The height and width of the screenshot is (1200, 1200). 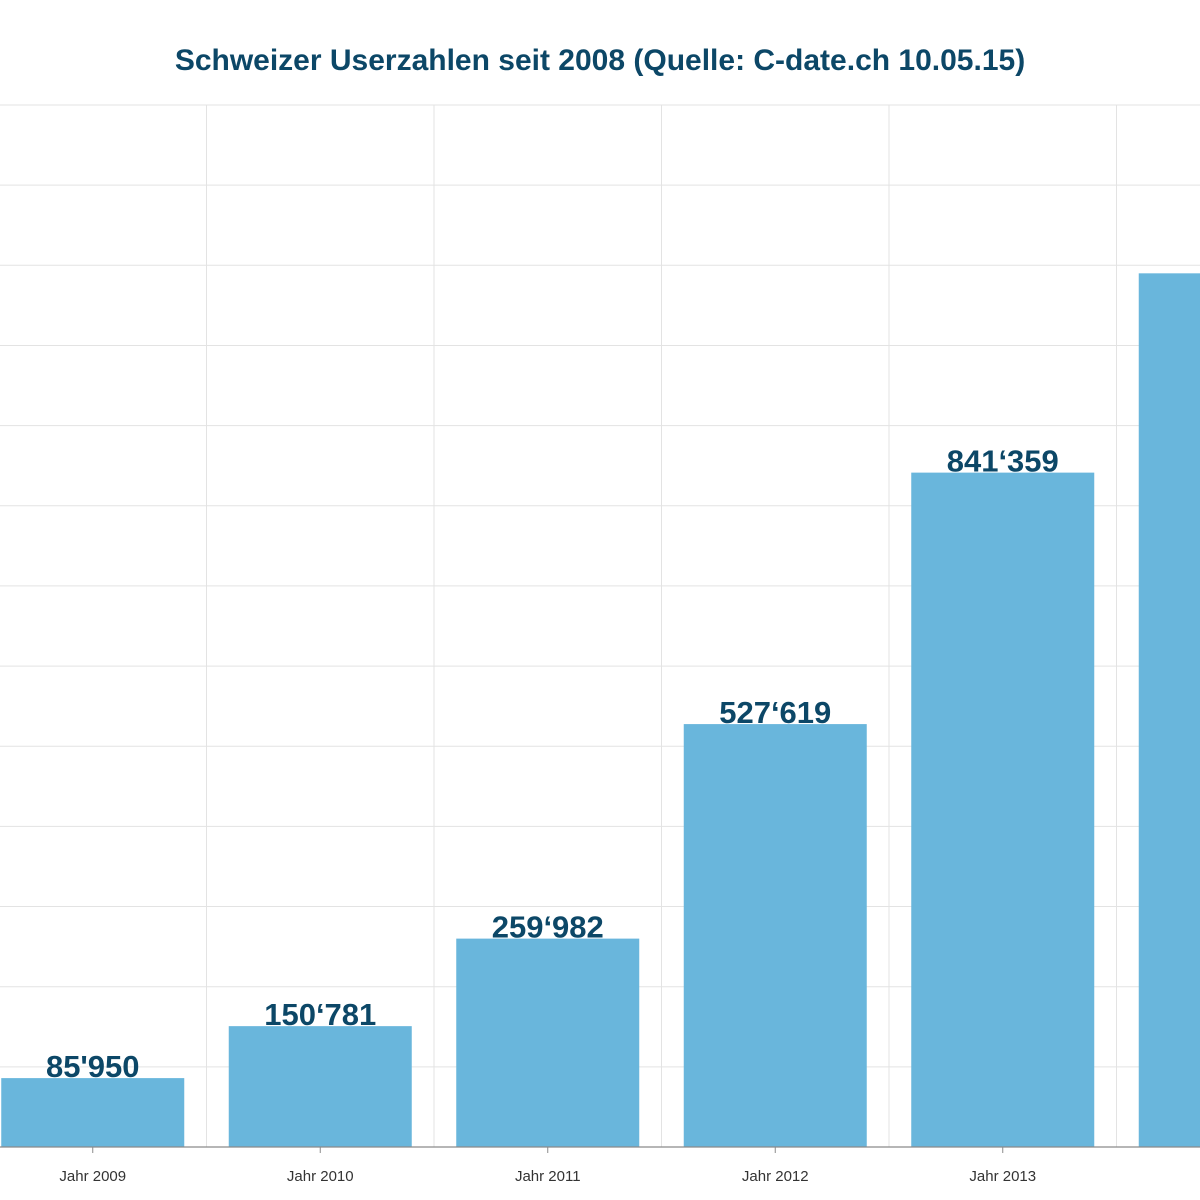 I want to click on data-label-3: 259‘982, so click(x=548, y=927).